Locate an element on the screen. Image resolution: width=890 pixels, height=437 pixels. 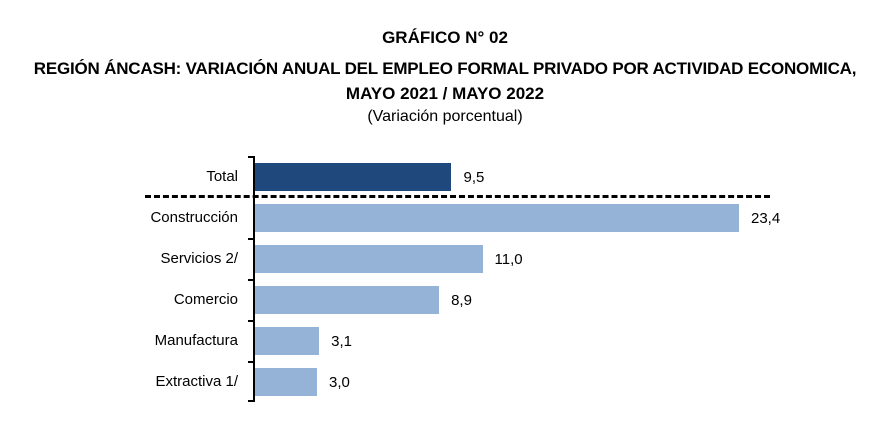
bar-label: Manufactura is located at coordinates (196, 340).